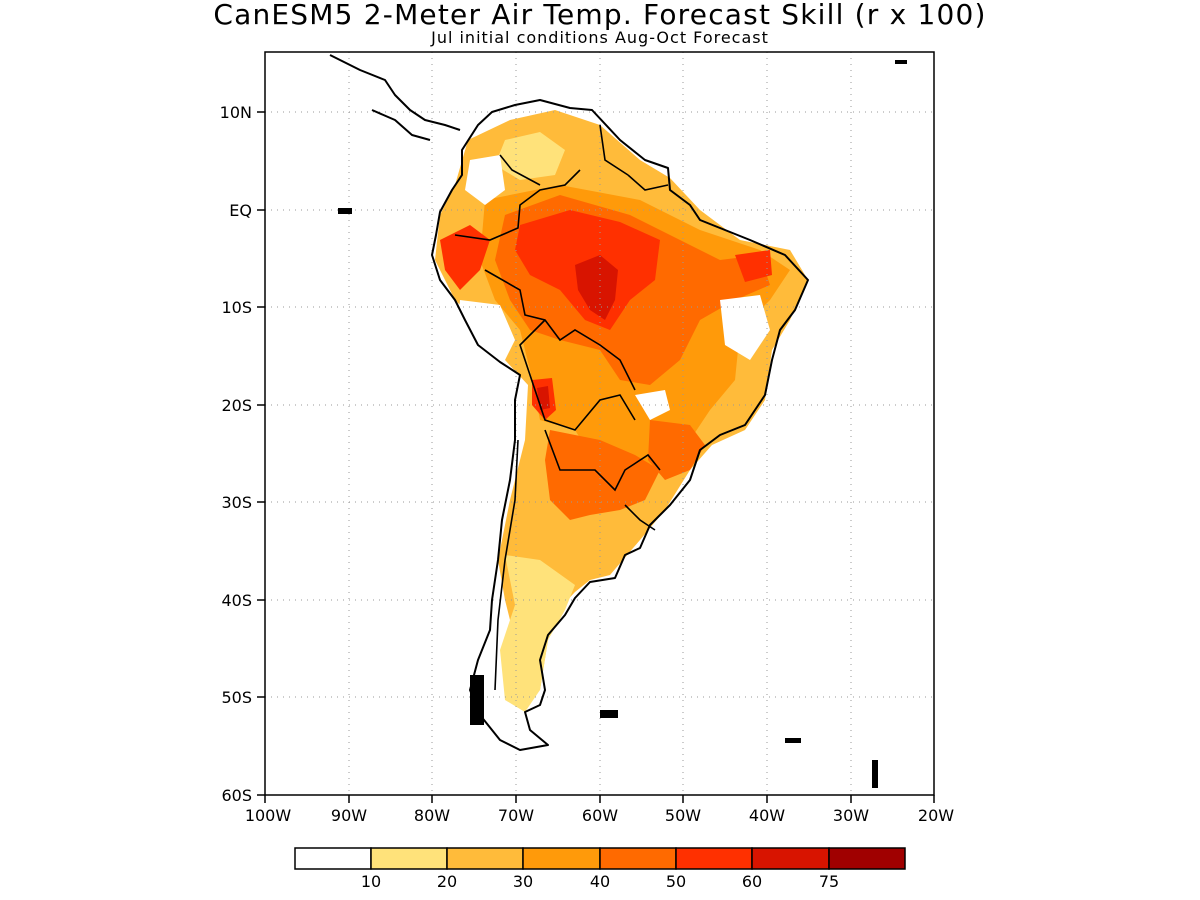 This screenshot has width=1200, height=900. Describe the element at coordinates (600, 37) in the screenshot. I see `map-subtitle: Jul initial conditions Aug-Oct Forecast` at that location.